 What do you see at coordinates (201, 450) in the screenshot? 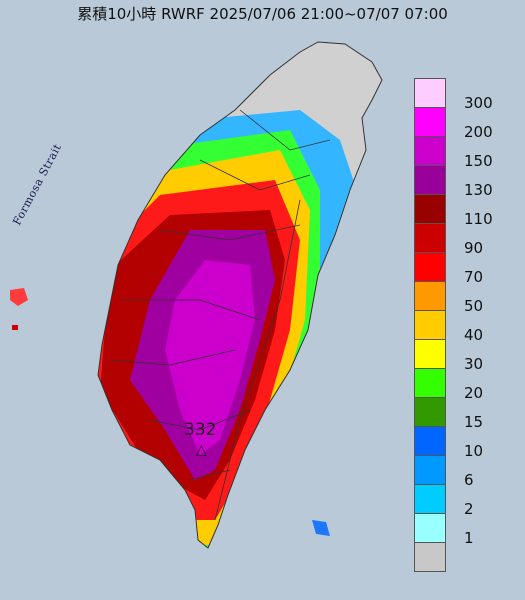
I see `max-rainfall-marker: △` at bounding box center [201, 450].